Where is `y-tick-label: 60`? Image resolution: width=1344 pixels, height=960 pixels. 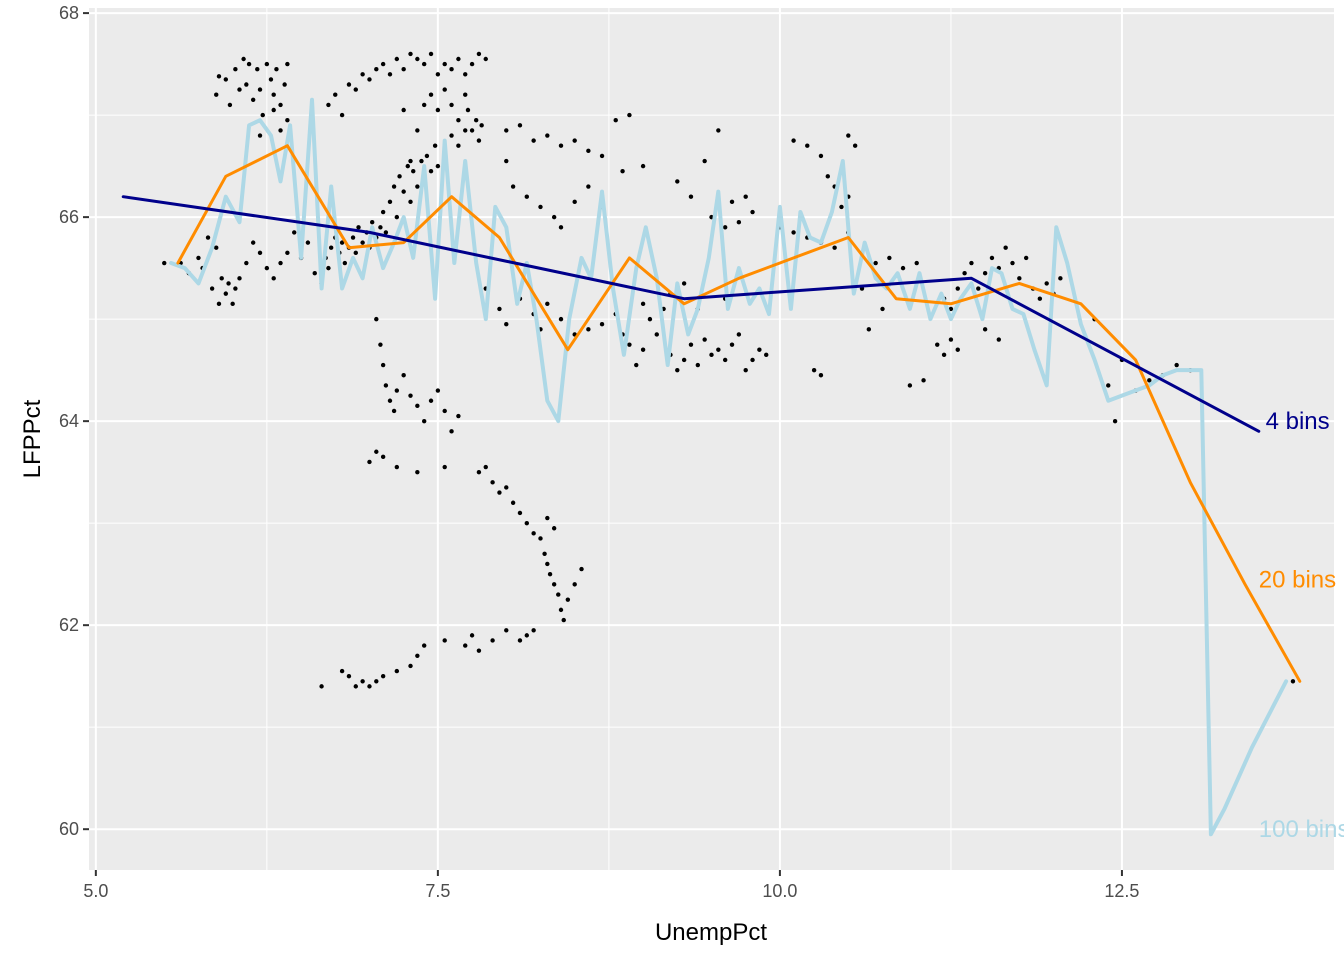
y-tick-label: 60 is located at coordinates (69, 829).